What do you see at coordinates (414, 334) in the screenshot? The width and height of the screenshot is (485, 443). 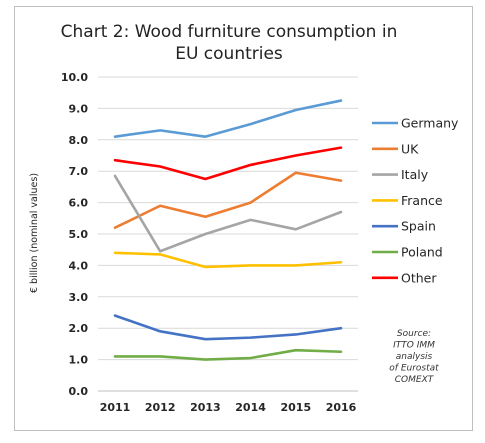 I see `source-line: Source:` at bounding box center [414, 334].